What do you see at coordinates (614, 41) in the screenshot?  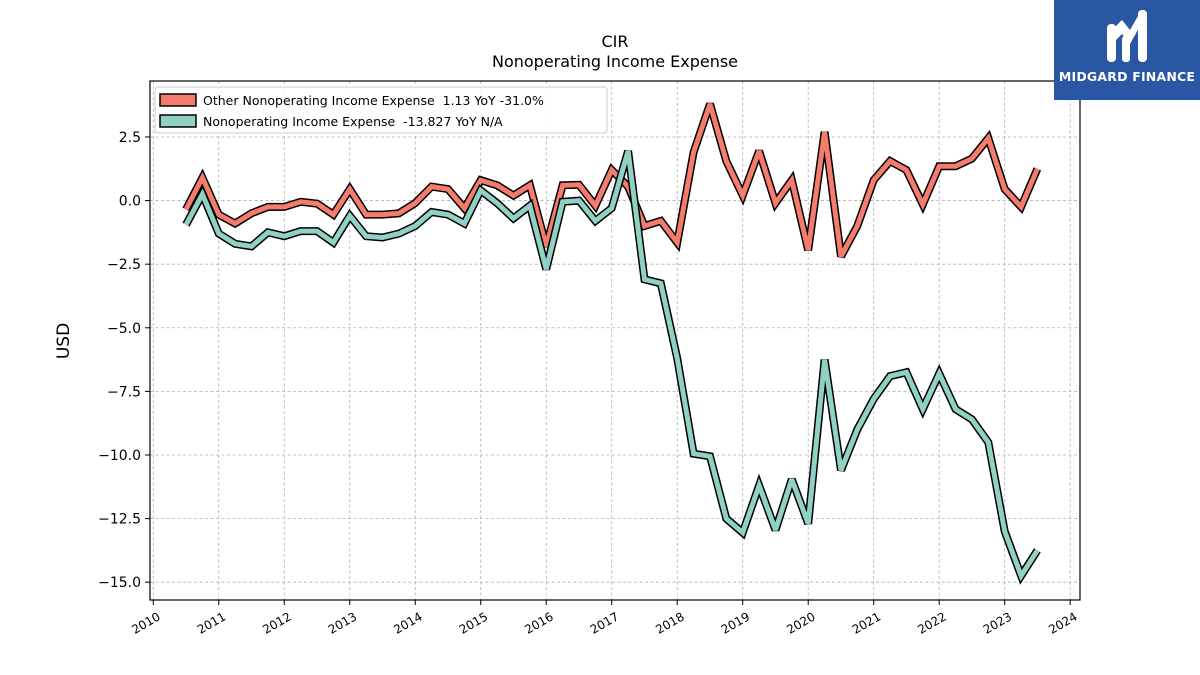 I see `chart-title: CIR` at bounding box center [614, 41].